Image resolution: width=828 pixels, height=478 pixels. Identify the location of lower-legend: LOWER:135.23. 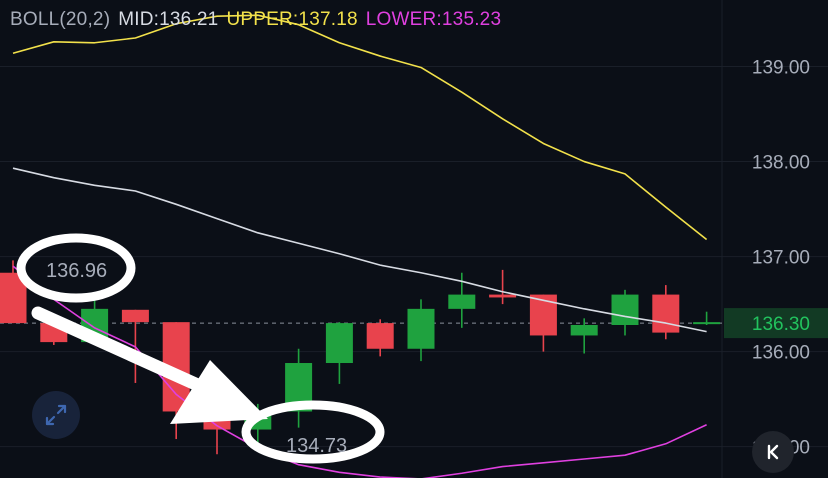
(433, 19).